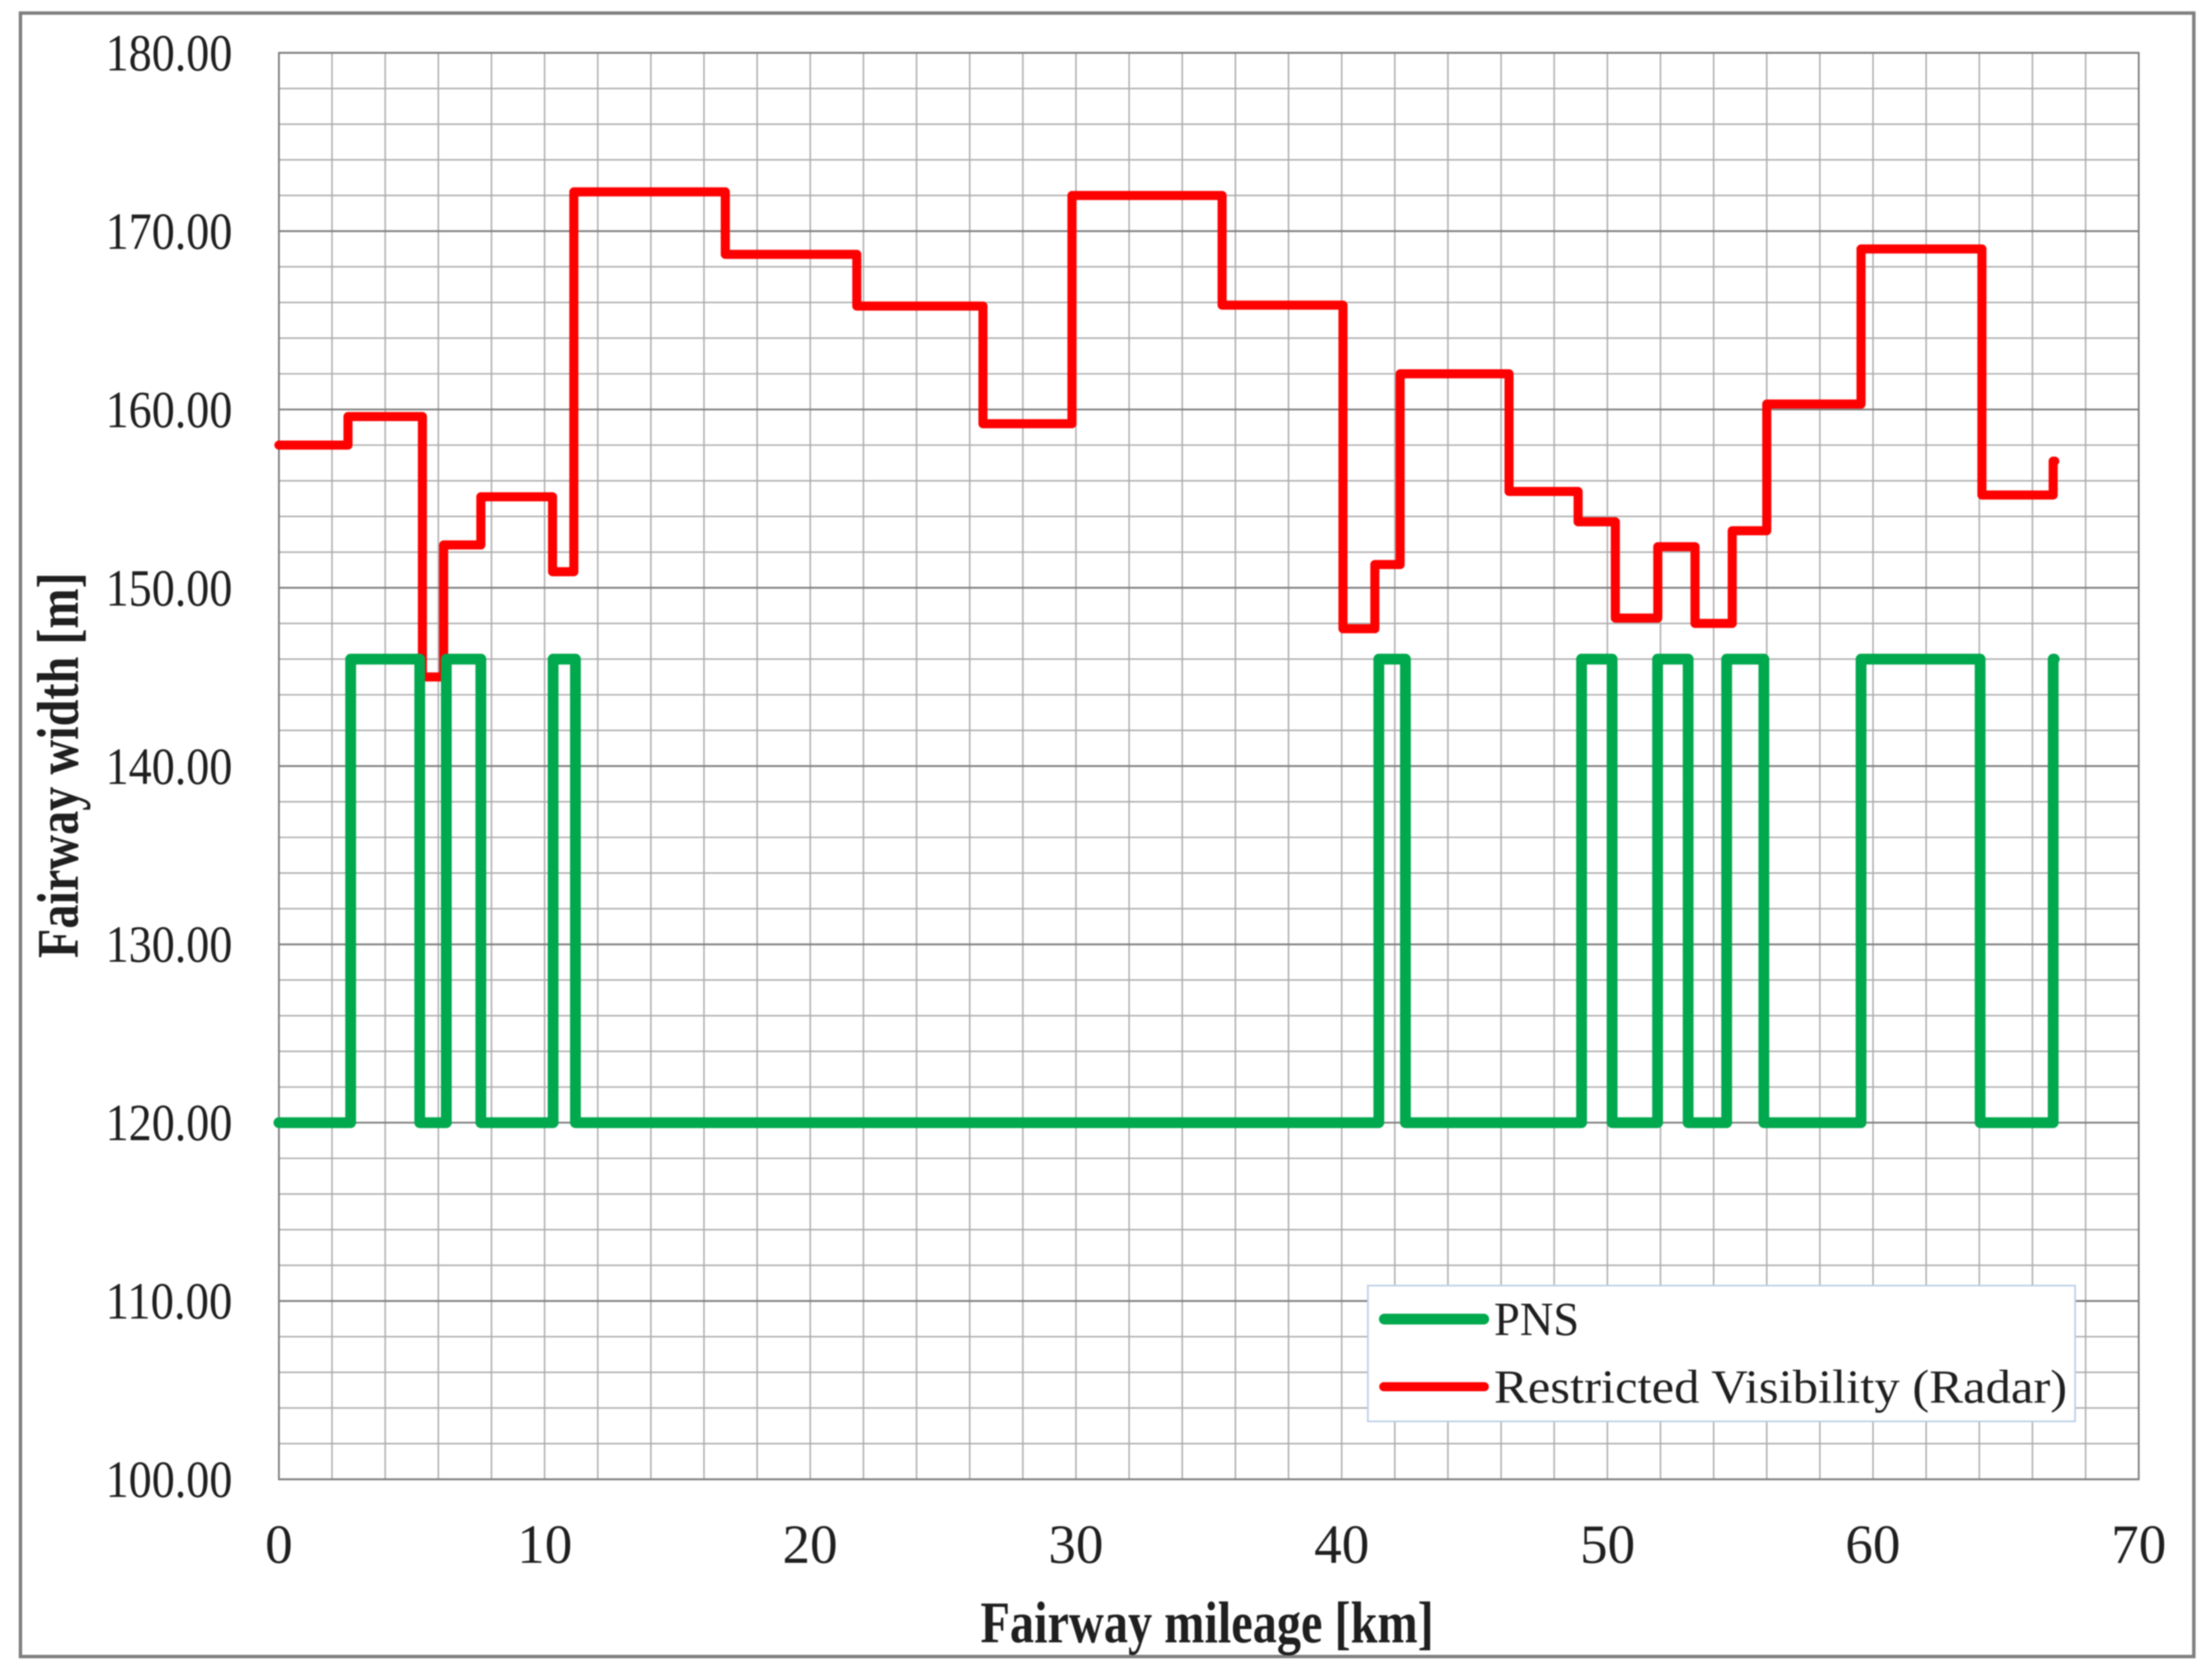 Image resolution: width=2212 pixels, height=1677 pixels. Describe the element at coordinates (545, 1545) in the screenshot. I see `svg-text: 10` at that location.